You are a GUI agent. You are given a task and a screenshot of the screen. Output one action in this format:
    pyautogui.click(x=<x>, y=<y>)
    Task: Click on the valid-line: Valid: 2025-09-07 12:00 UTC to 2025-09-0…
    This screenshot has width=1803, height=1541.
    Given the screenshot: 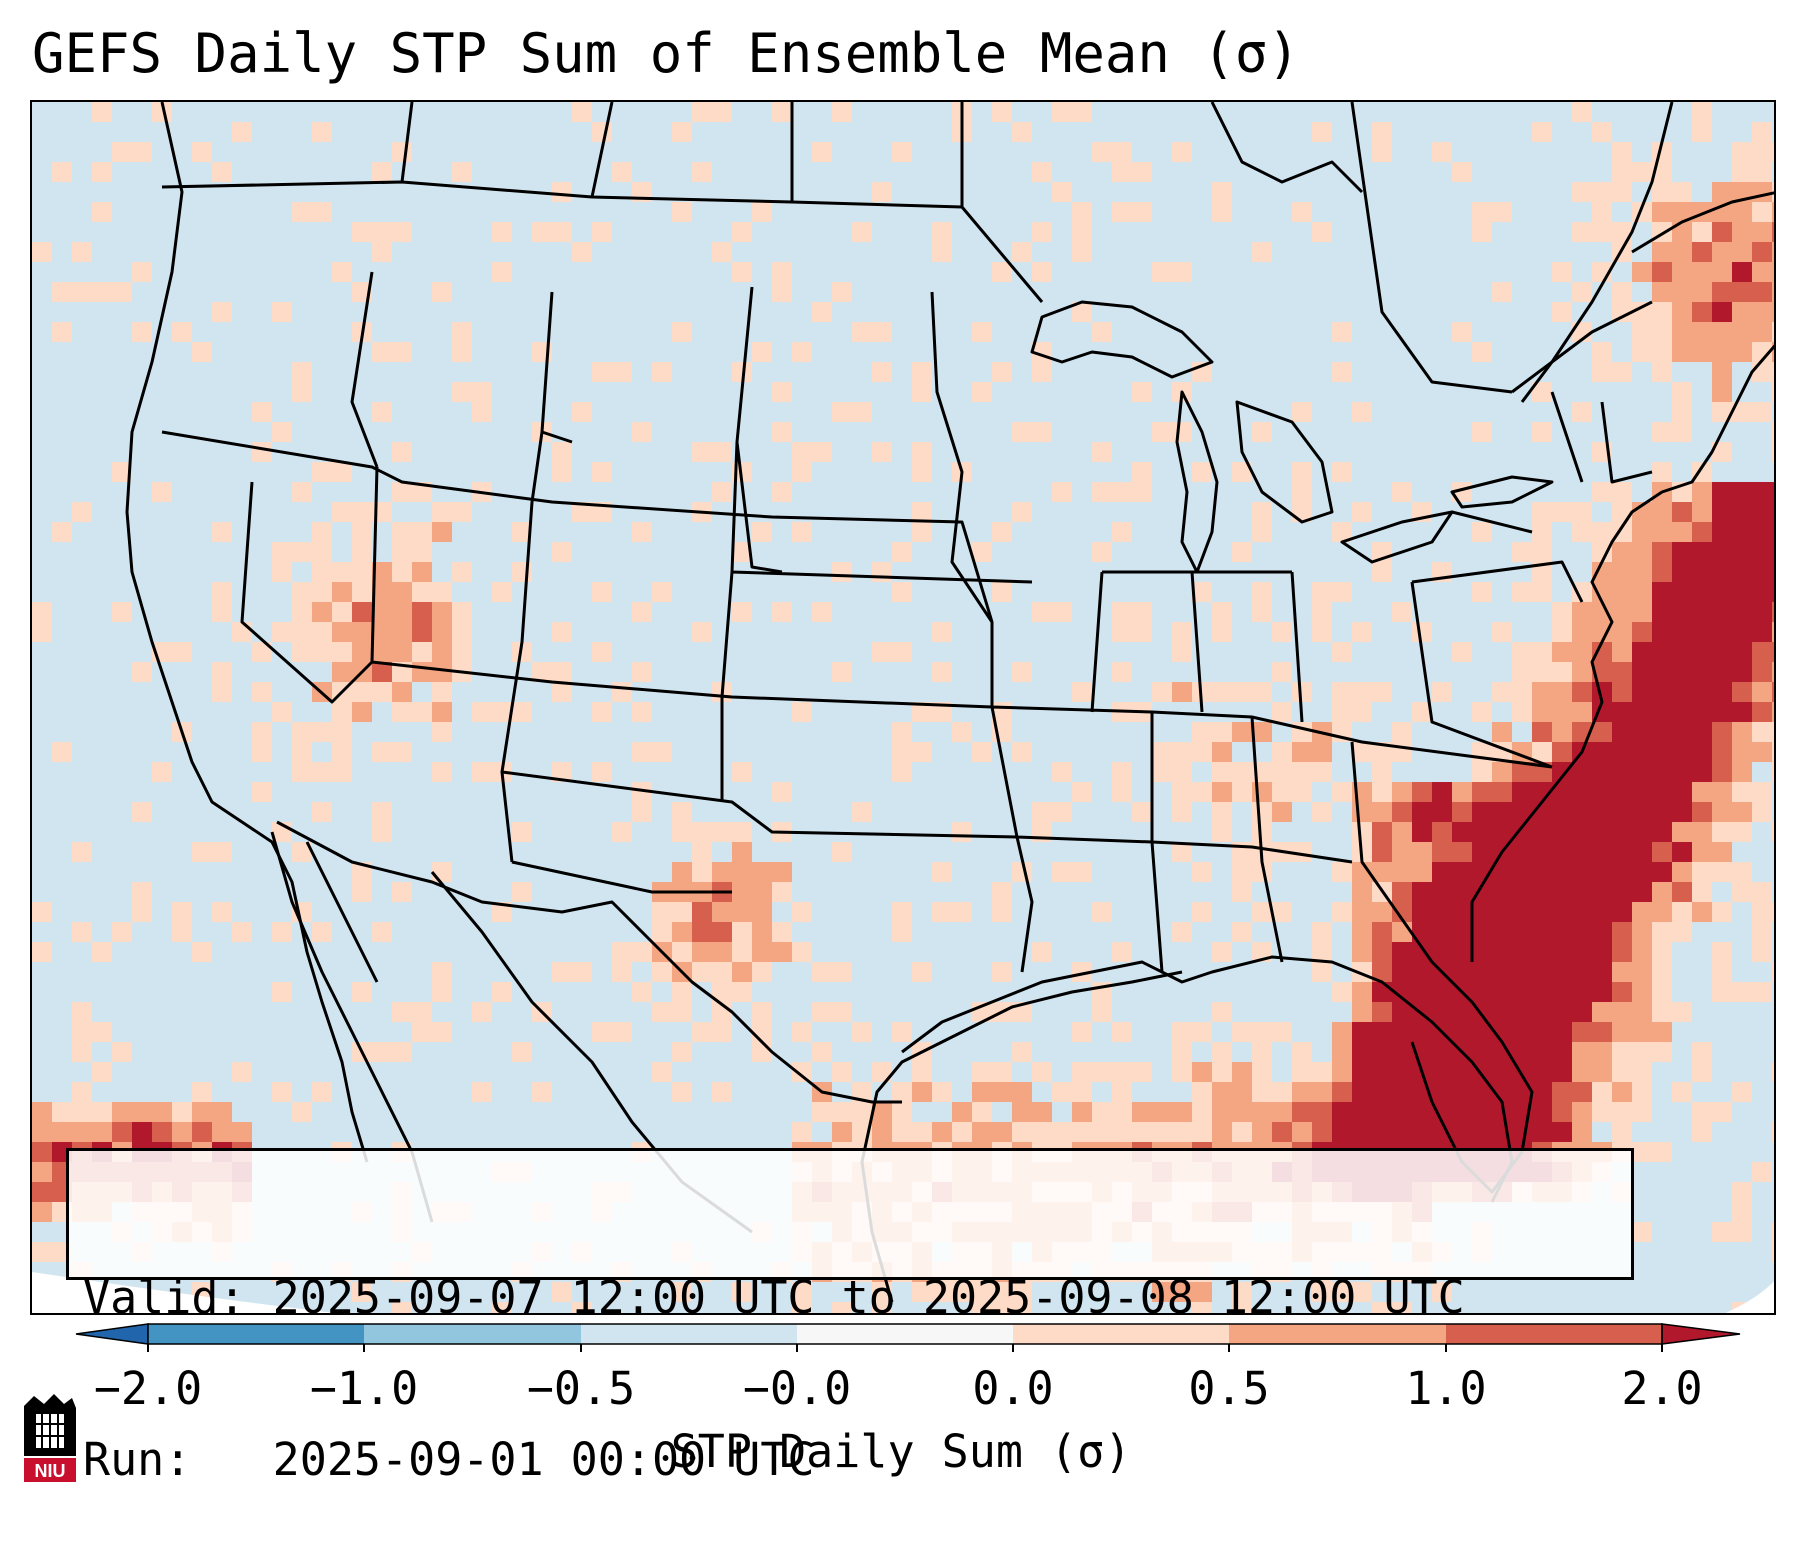 What is the action you would take?
    pyautogui.click(x=850, y=1298)
    